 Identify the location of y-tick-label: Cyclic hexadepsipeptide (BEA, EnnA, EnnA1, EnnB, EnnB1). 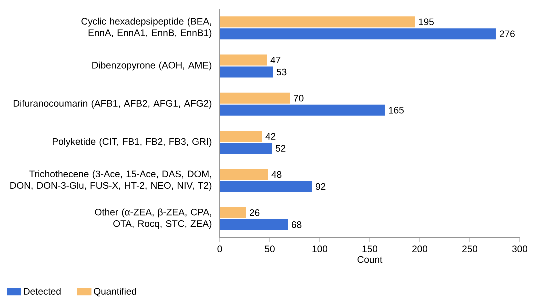
(147, 28).